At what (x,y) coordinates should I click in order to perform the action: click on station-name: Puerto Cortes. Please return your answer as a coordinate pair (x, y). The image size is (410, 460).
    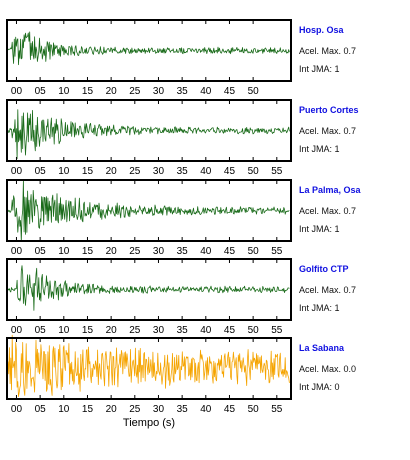
    Looking at the image, I should click on (329, 110).